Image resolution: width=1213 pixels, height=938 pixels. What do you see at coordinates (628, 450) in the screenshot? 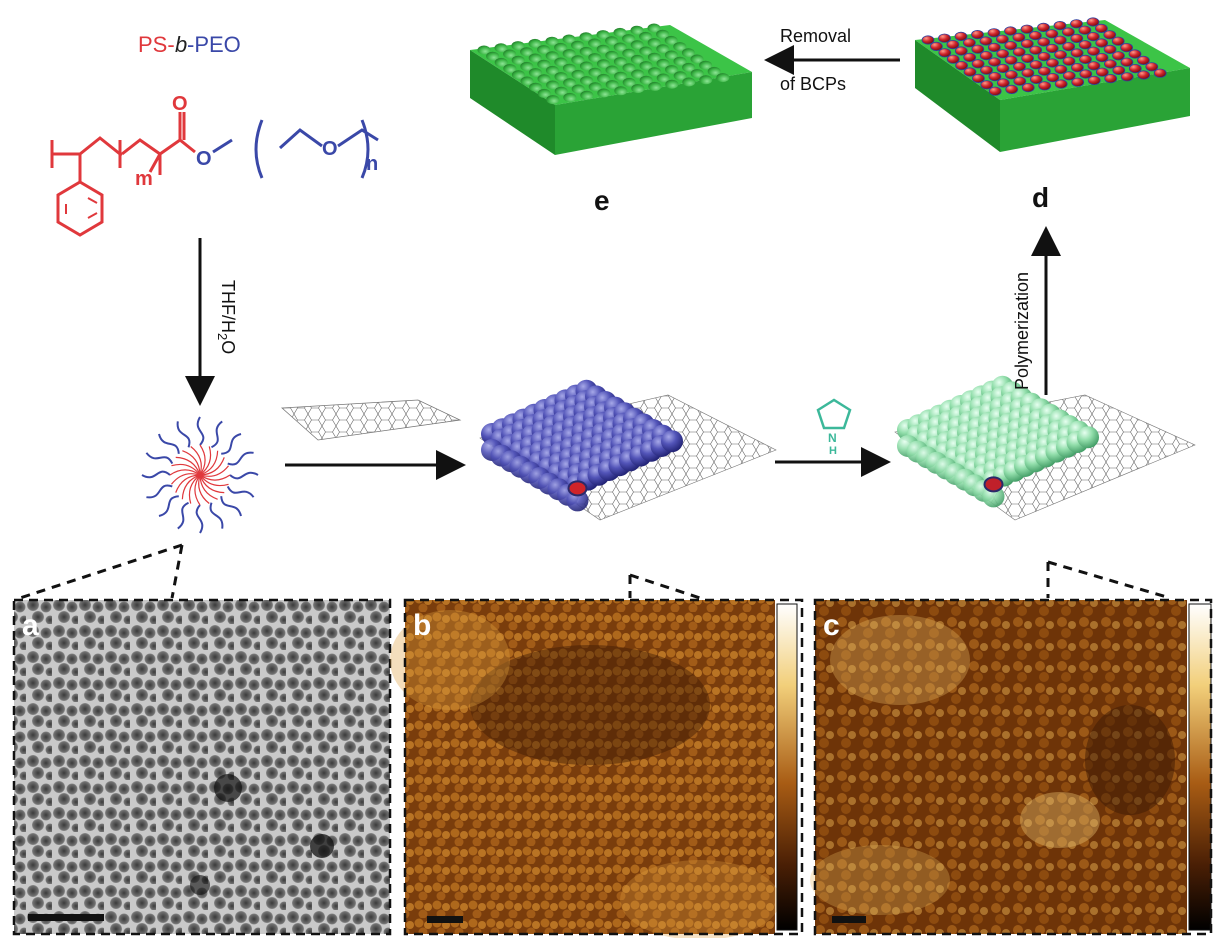
I see `blue-micelle-array` at bounding box center [628, 450].